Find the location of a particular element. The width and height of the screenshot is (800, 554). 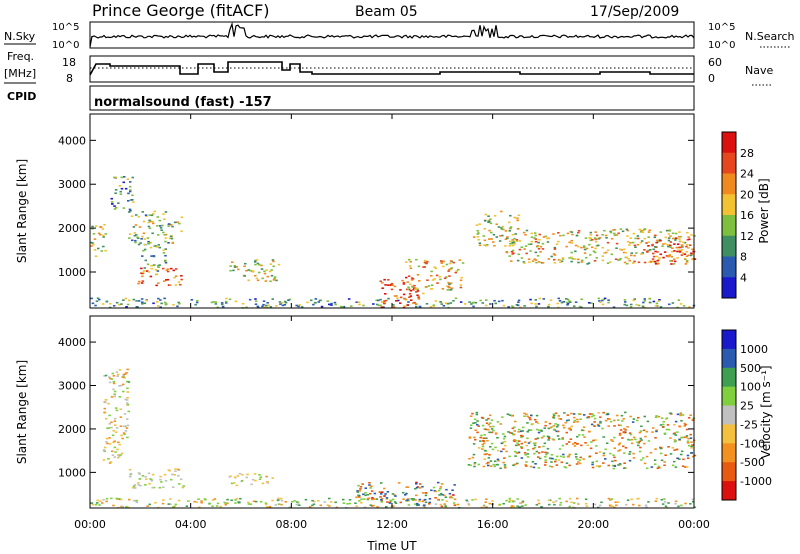

y-tick-label-2000: 2000 is located at coordinates (72, 429).